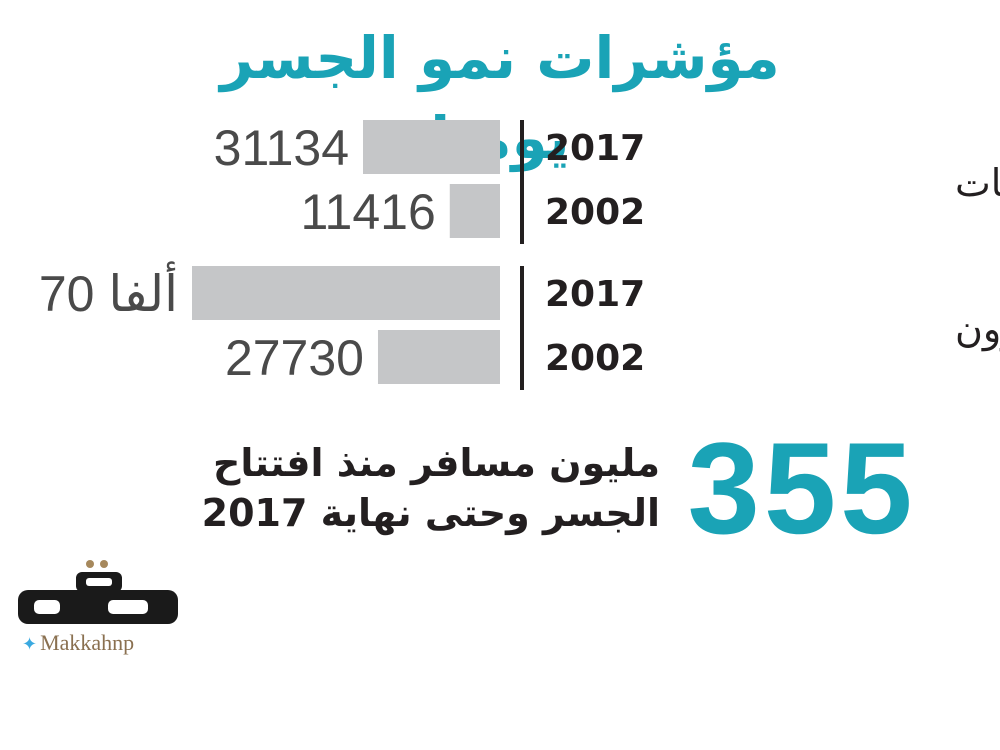  I want to click on bar-value-label: 27730, so click(294, 358).